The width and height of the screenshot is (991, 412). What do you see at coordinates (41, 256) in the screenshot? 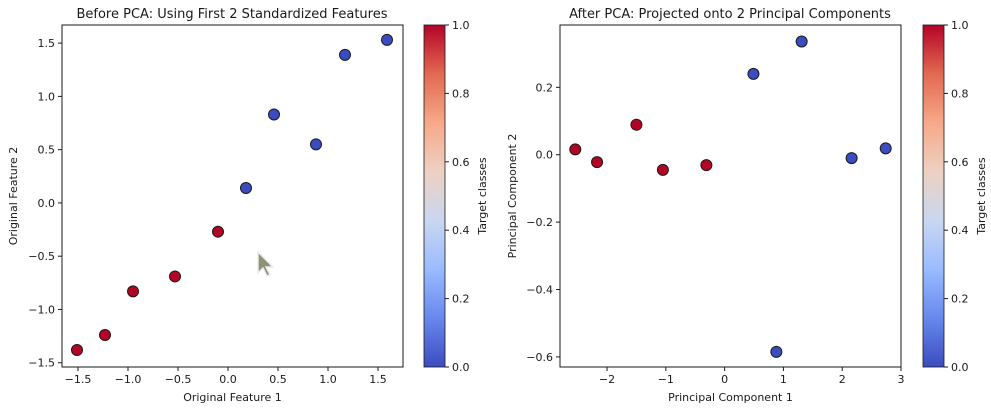
I see `y-tick-label: −0.5` at bounding box center [41, 256].